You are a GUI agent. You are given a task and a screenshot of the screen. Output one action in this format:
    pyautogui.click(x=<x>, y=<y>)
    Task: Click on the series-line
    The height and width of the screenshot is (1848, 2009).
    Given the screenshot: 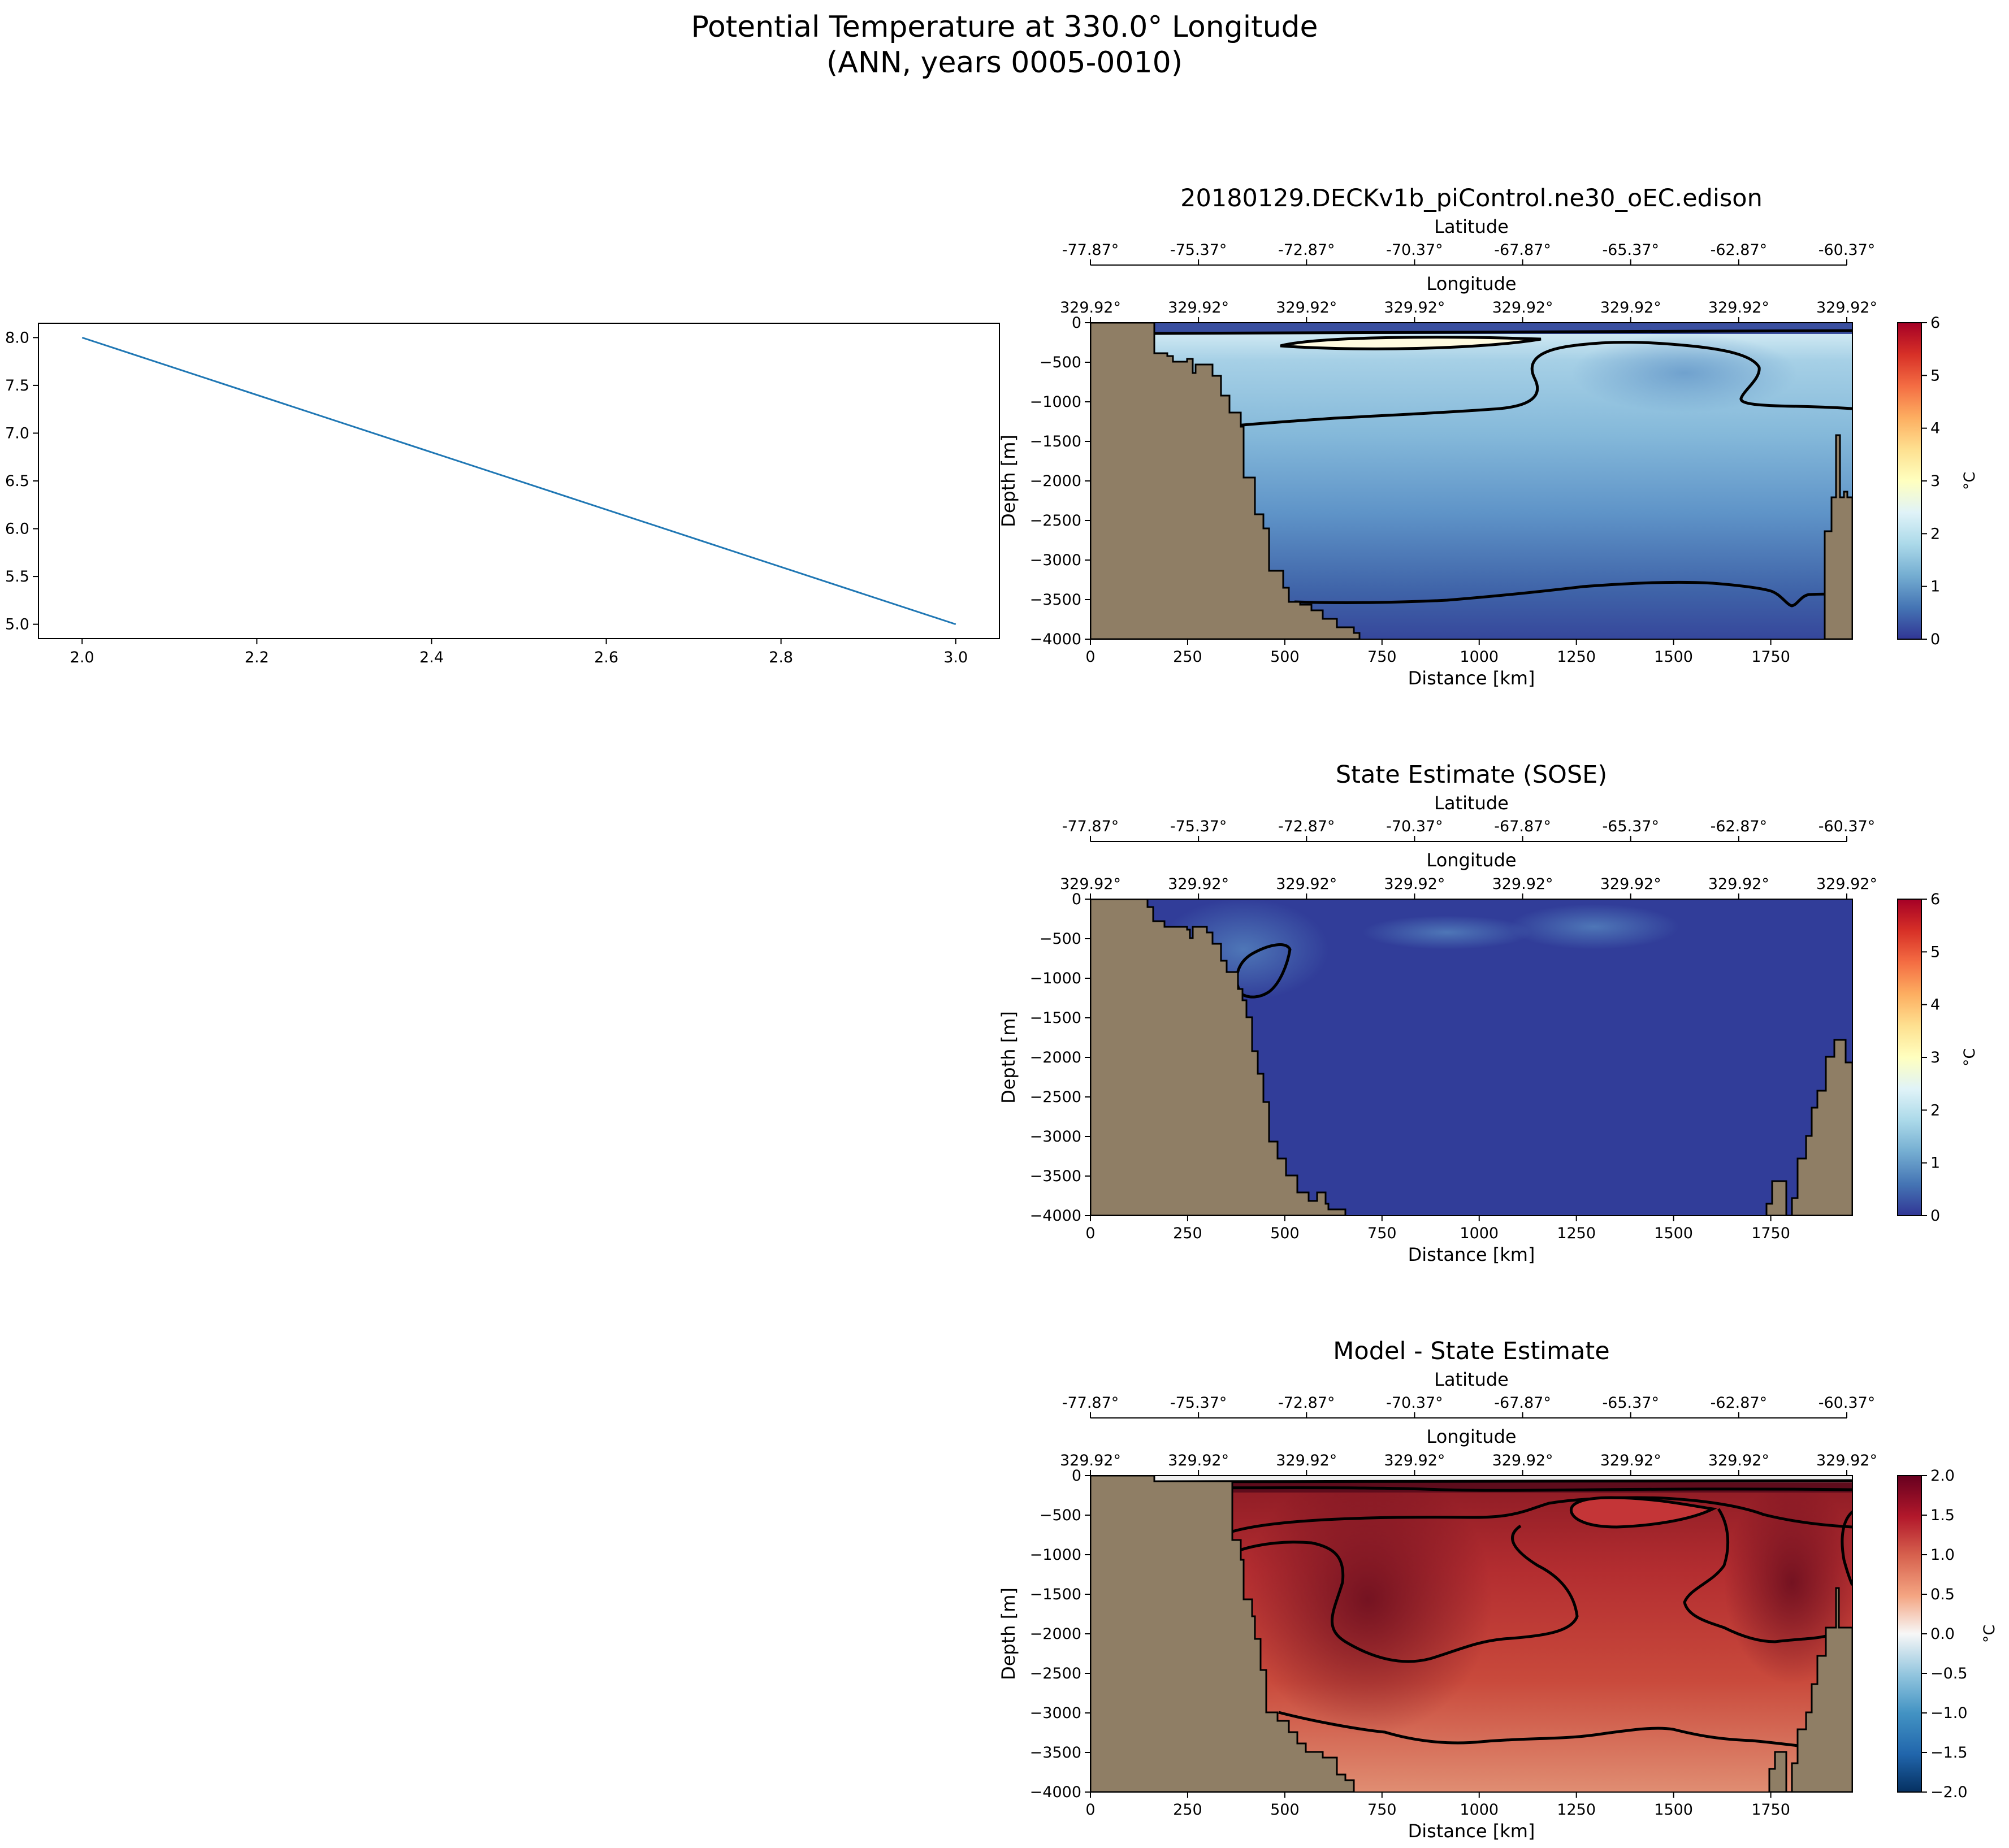 What is the action you would take?
    pyautogui.click(x=518, y=481)
    